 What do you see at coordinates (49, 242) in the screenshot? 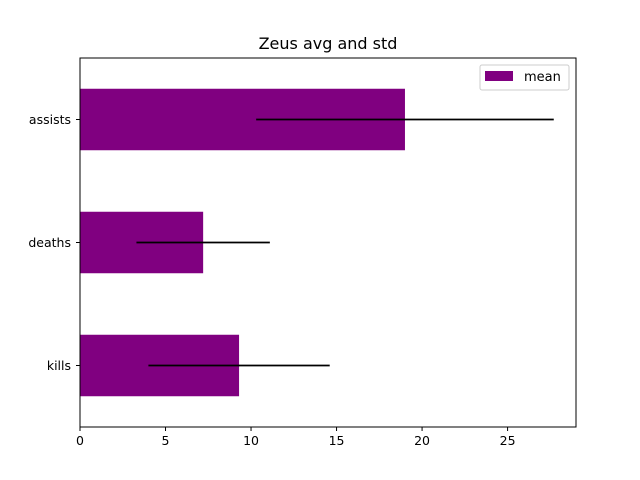
I see `y-tick-label-deaths: deaths` at bounding box center [49, 242].